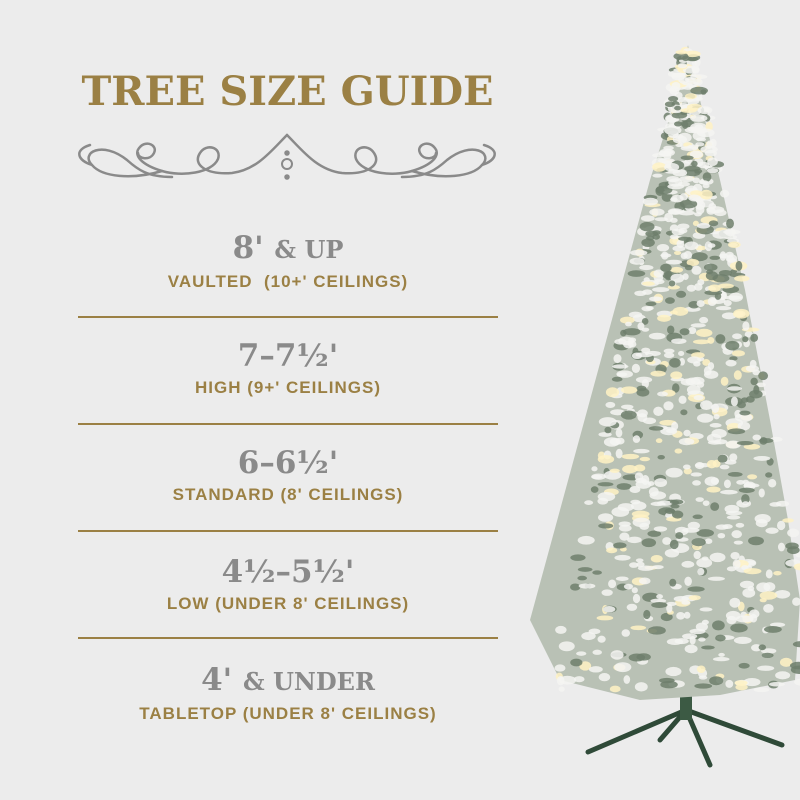 Image resolution: width=800 pixels, height=800 pixels. I want to click on ceiling-label: VAULTED (10+' CEILINGS), so click(288, 281).